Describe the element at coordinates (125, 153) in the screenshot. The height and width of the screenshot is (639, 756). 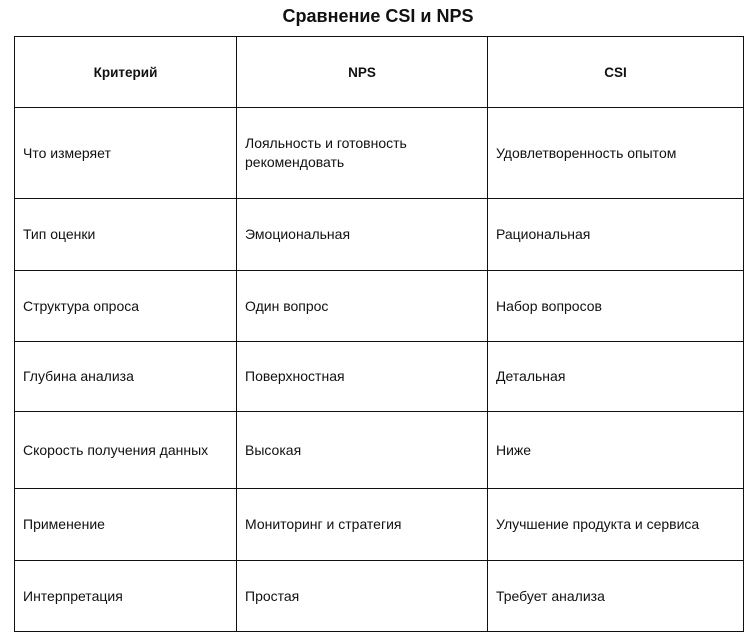
I see `cell-criterion: Что измеряет` at that location.